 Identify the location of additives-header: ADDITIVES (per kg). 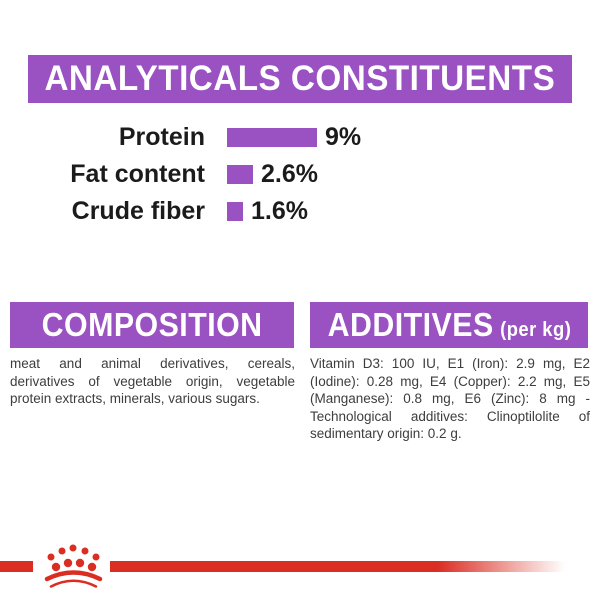
(449, 325).